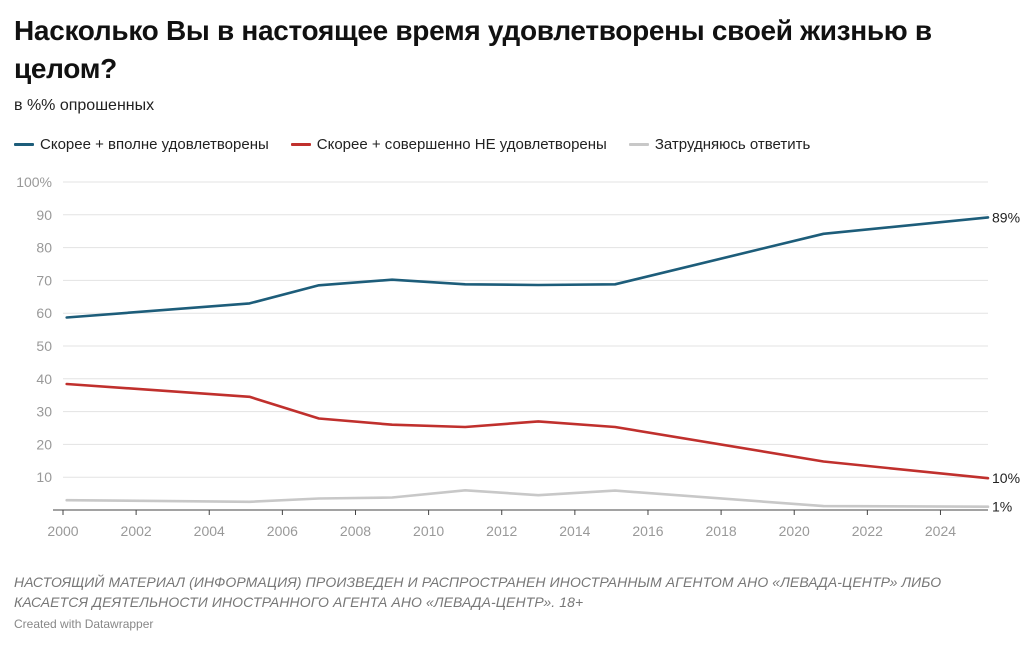  I want to click on x-tick-label-2022: 2022, so click(867, 531).